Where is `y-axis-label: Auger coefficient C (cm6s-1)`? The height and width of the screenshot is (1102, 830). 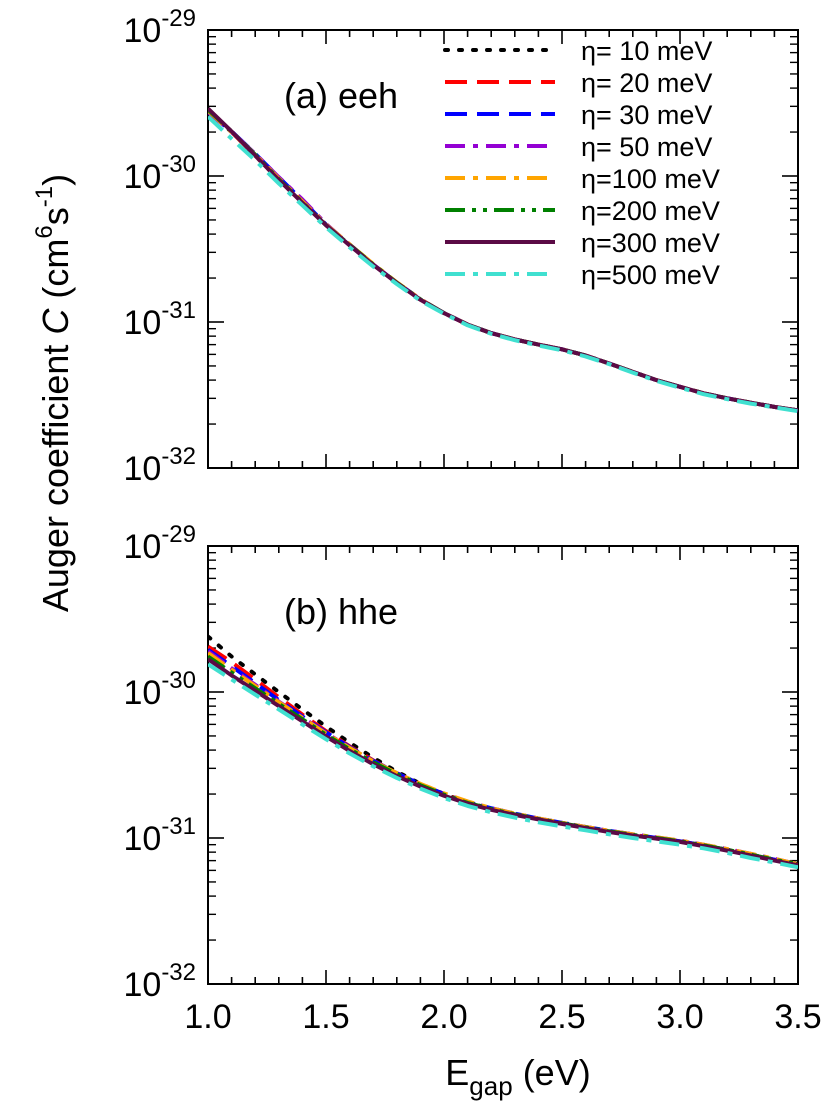 y-axis-label: Auger coefficient C (cm6s-1) is located at coordinates (53, 393).